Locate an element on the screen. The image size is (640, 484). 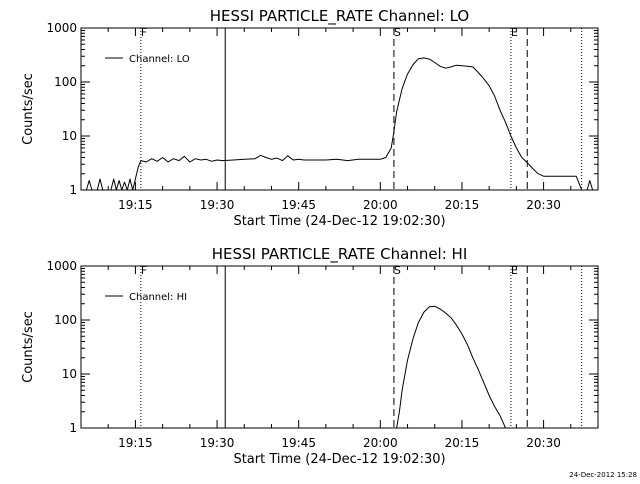
legend-label: Channel: LO is located at coordinates (159, 59).